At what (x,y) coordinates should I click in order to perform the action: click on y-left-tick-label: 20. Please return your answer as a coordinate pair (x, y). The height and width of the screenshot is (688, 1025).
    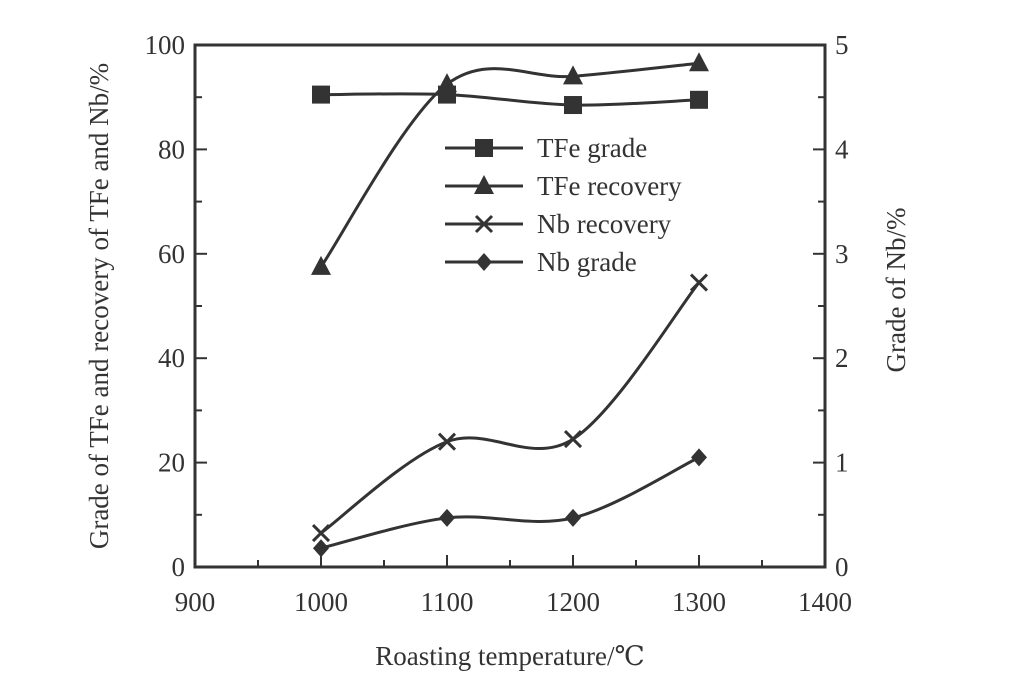
    Looking at the image, I should click on (171, 463).